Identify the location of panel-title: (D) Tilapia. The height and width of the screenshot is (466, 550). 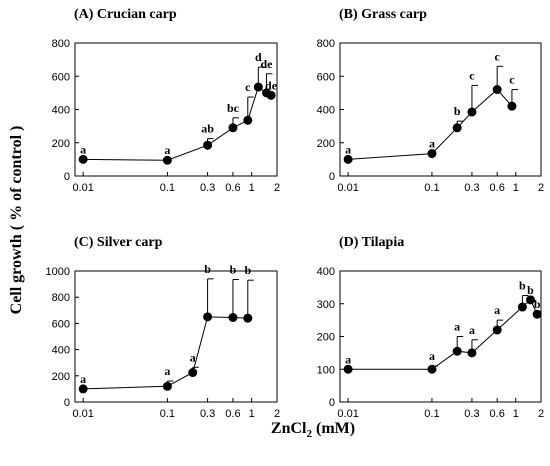
(371, 242).